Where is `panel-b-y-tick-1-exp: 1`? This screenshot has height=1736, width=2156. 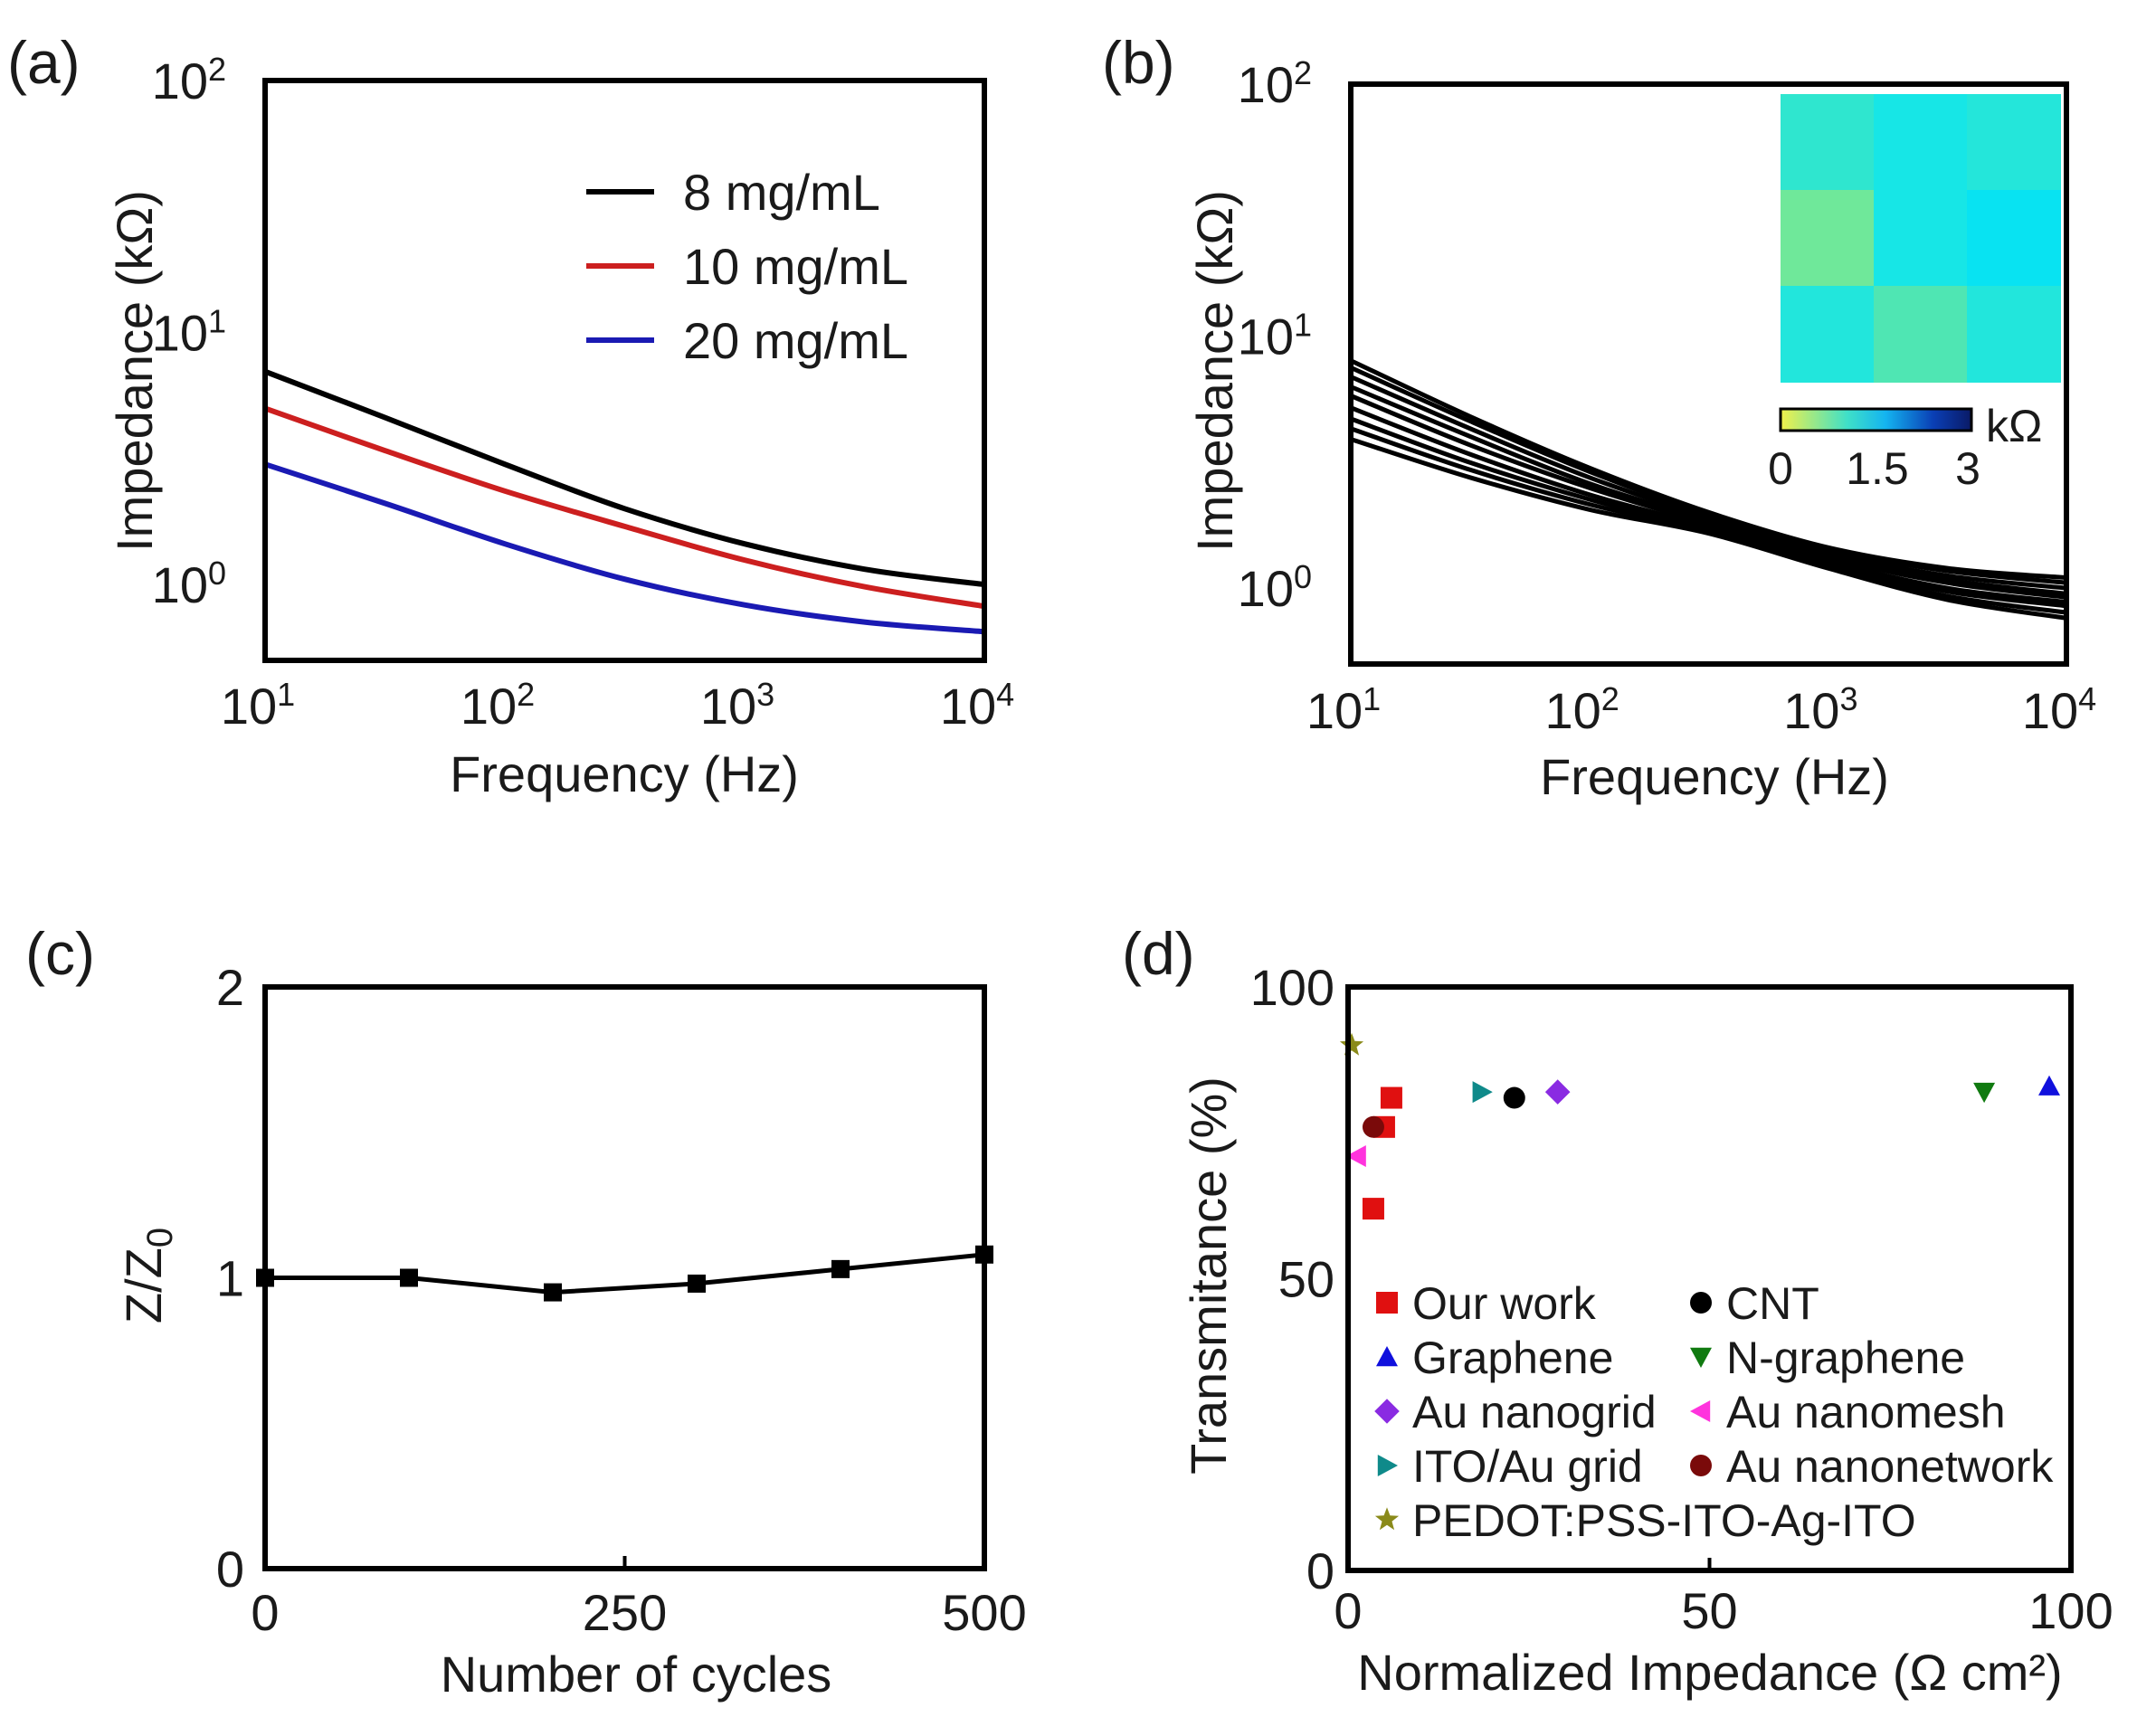 panel-b-y-tick-1-exp: 1 is located at coordinates (1303, 325).